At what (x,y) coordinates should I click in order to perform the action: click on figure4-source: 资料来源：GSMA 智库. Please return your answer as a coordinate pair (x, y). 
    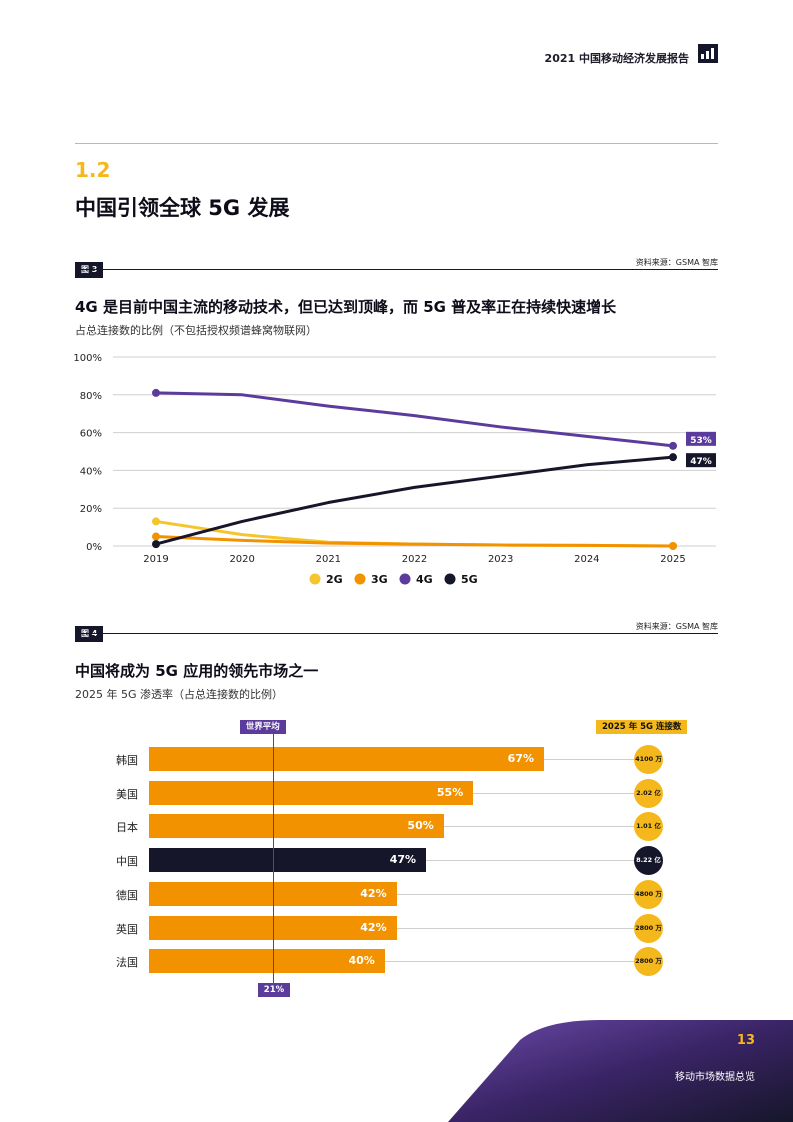
    Looking at the image, I should click on (676, 626).